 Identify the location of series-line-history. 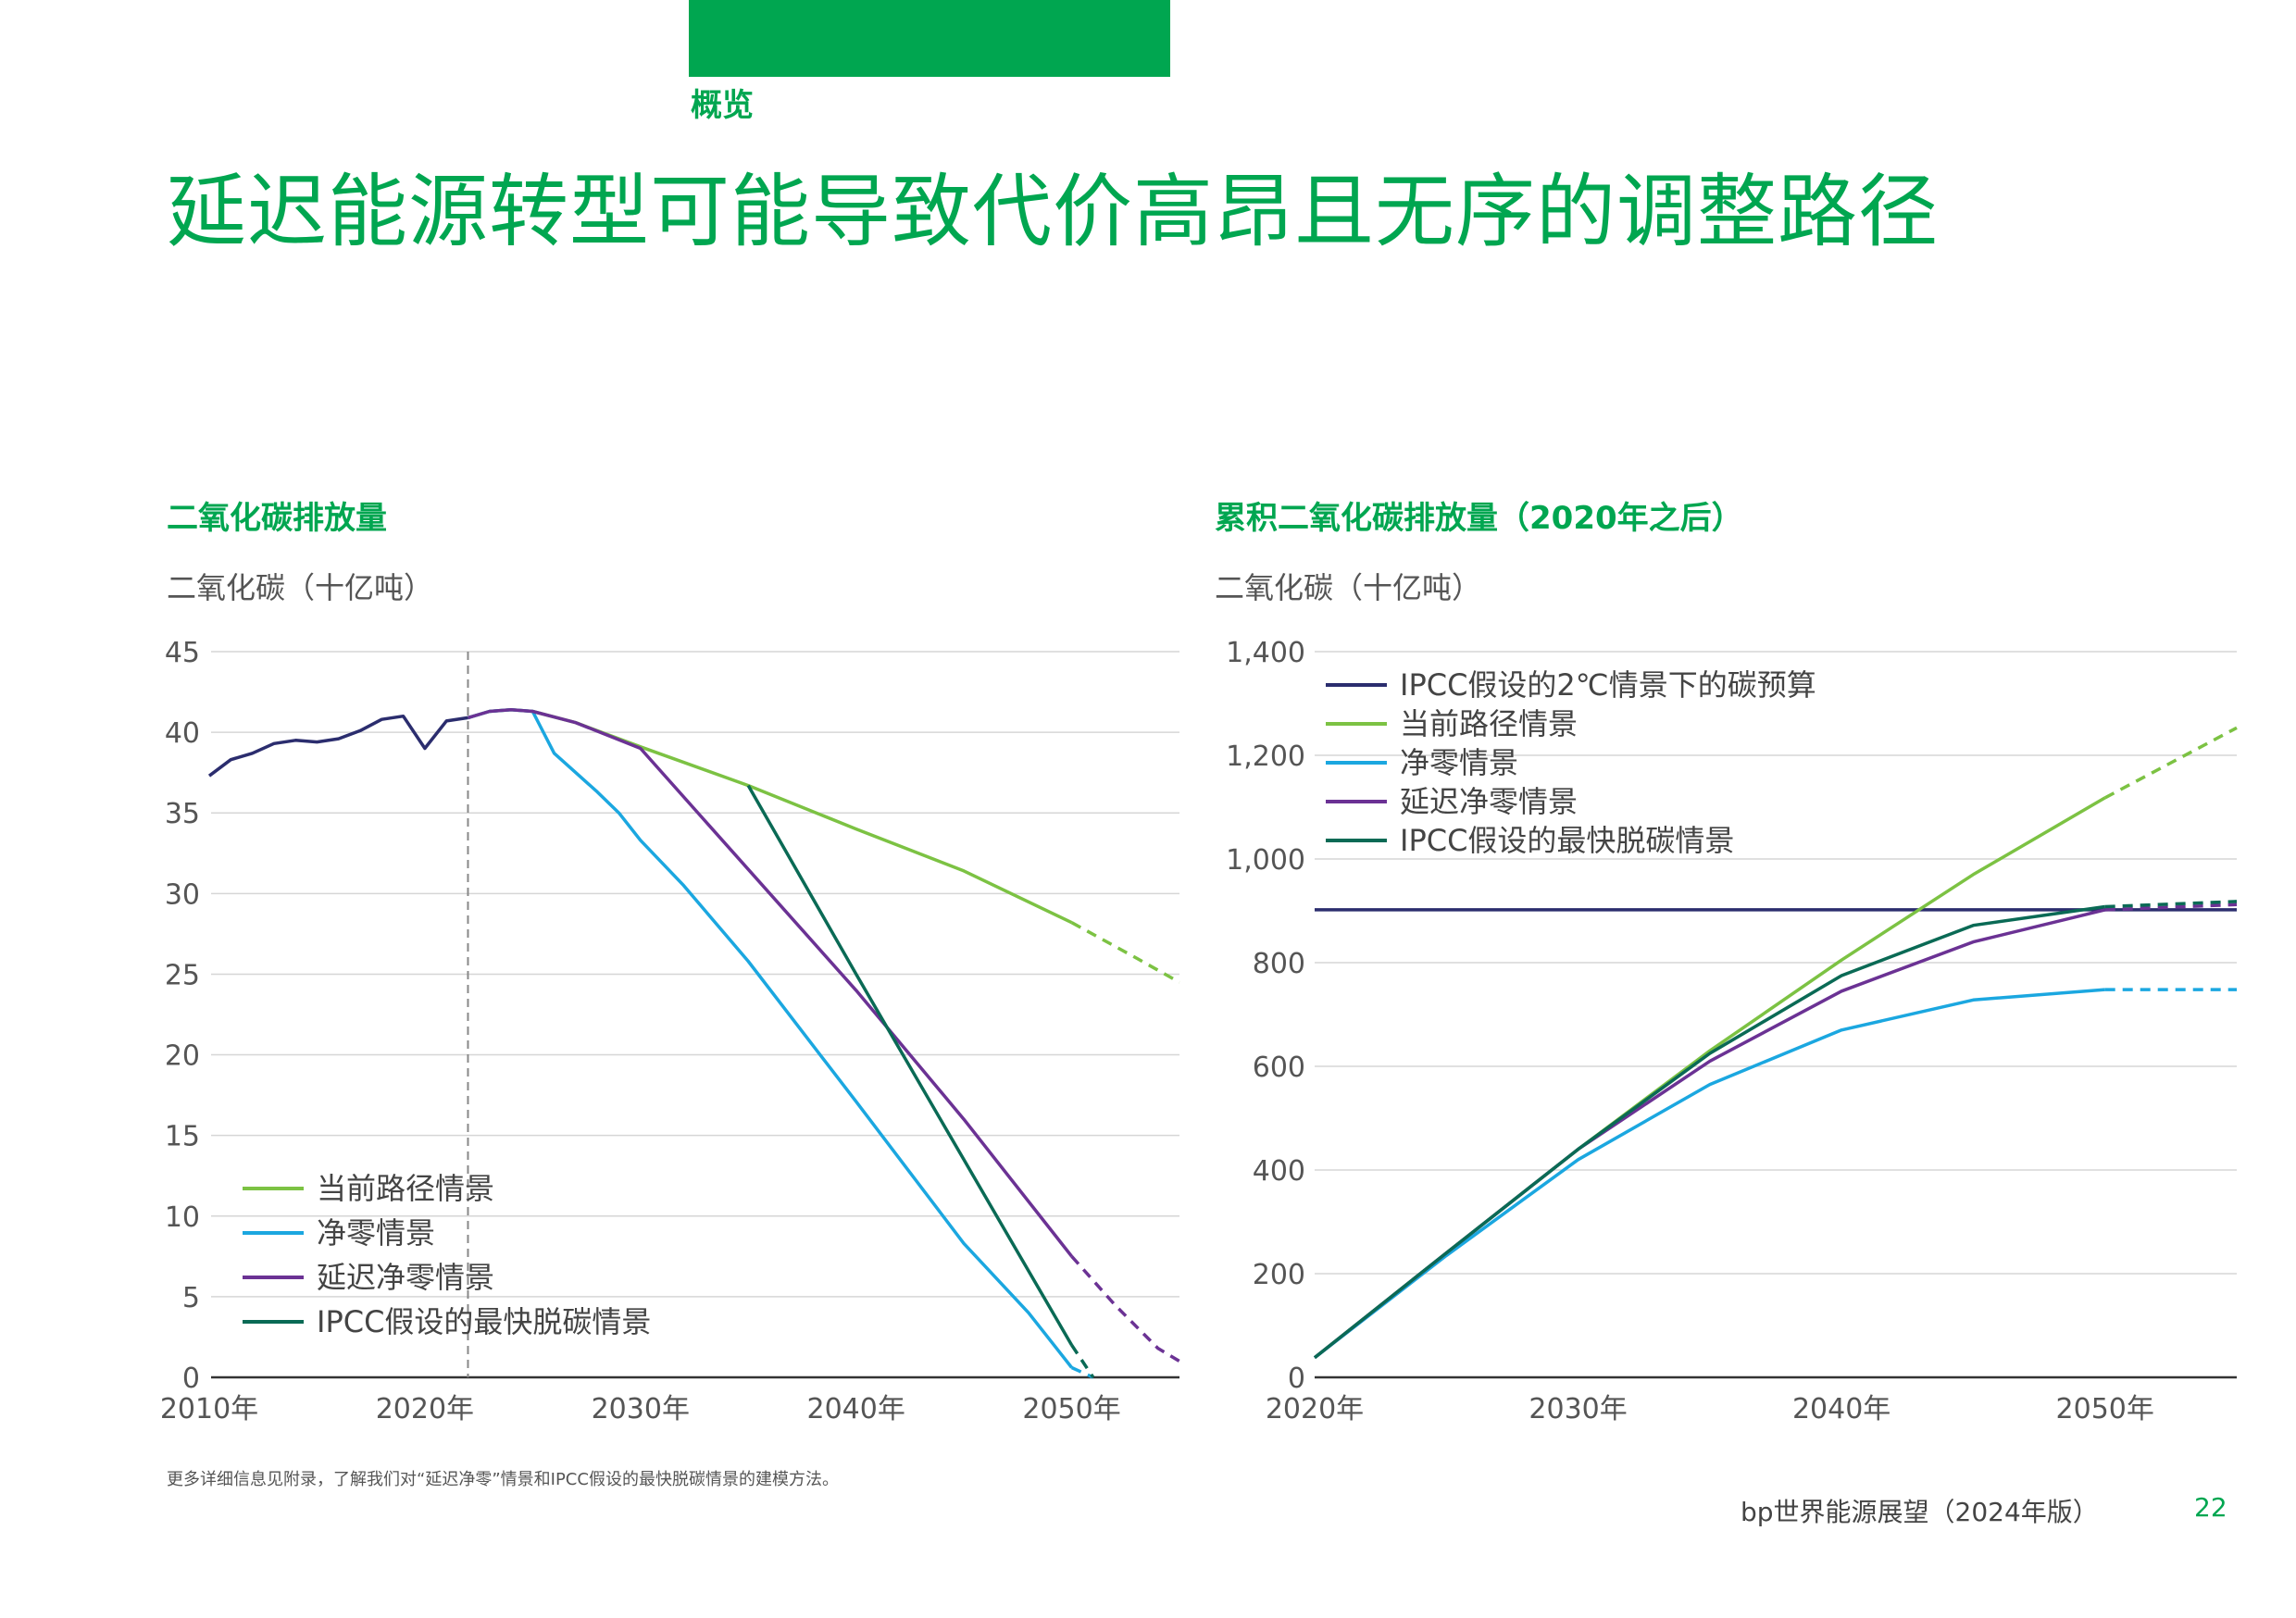
(337, 746).